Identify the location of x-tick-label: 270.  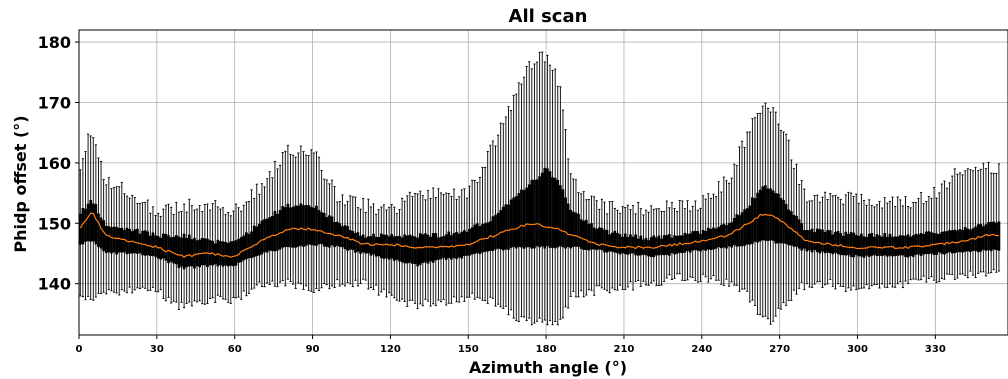
(779, 349).